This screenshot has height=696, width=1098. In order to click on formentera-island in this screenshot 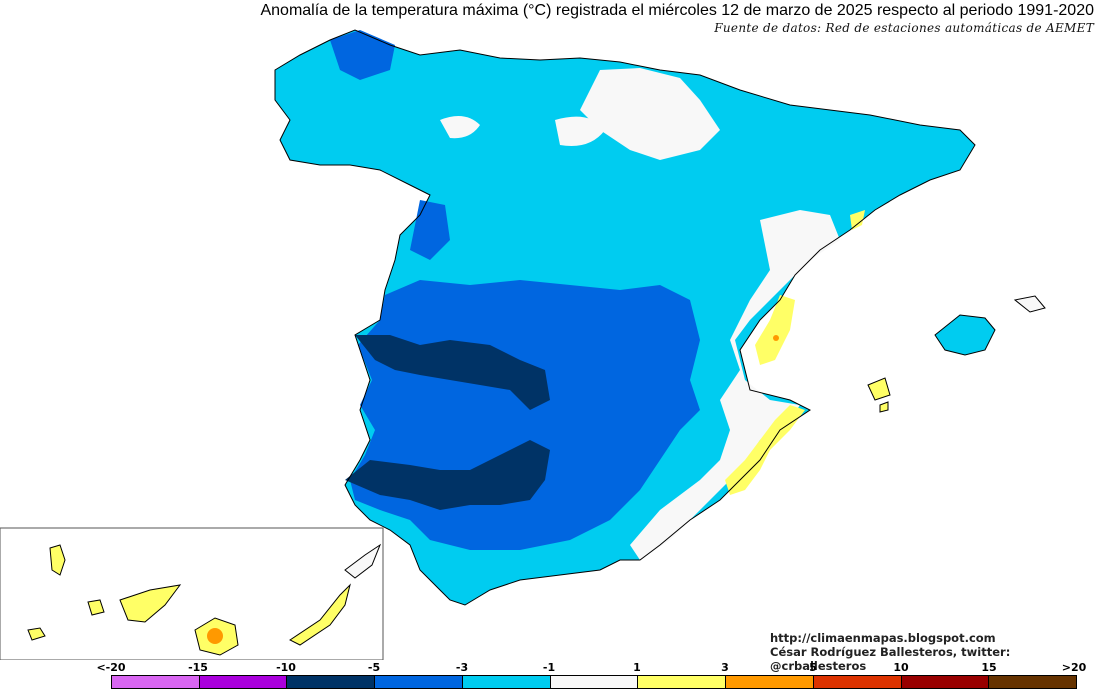, I will do `click(884, 407)`.